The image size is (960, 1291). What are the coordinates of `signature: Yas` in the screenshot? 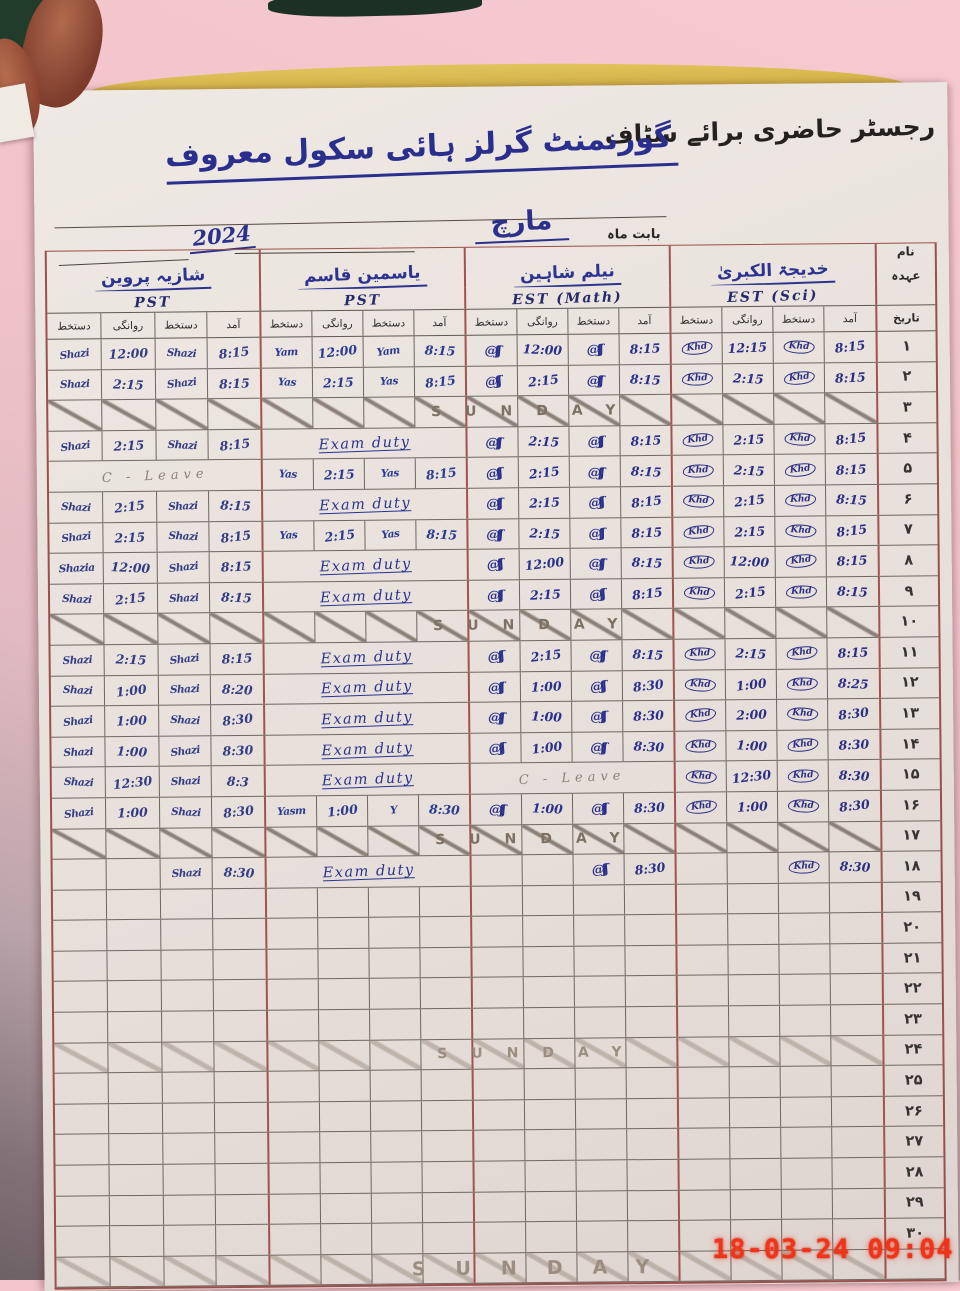 It's located at (389, 382).